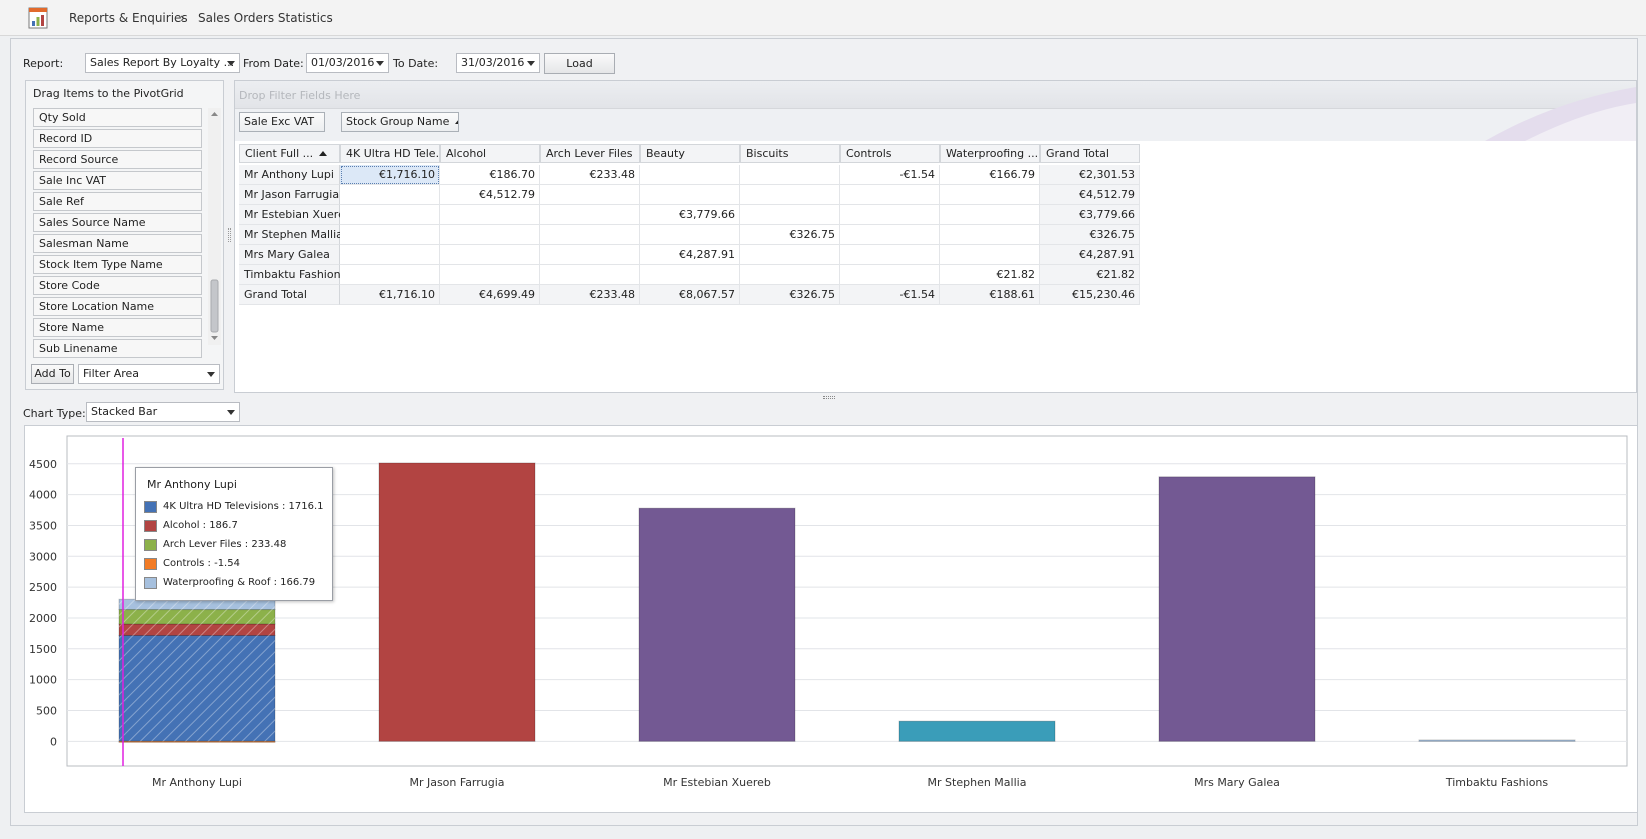 This screenshot has width=1646, height=839. What do you see at coordinates (1090, 153) in the screenshot?
I see `column-header: Grand Total` at bounding box center [1090, 153].